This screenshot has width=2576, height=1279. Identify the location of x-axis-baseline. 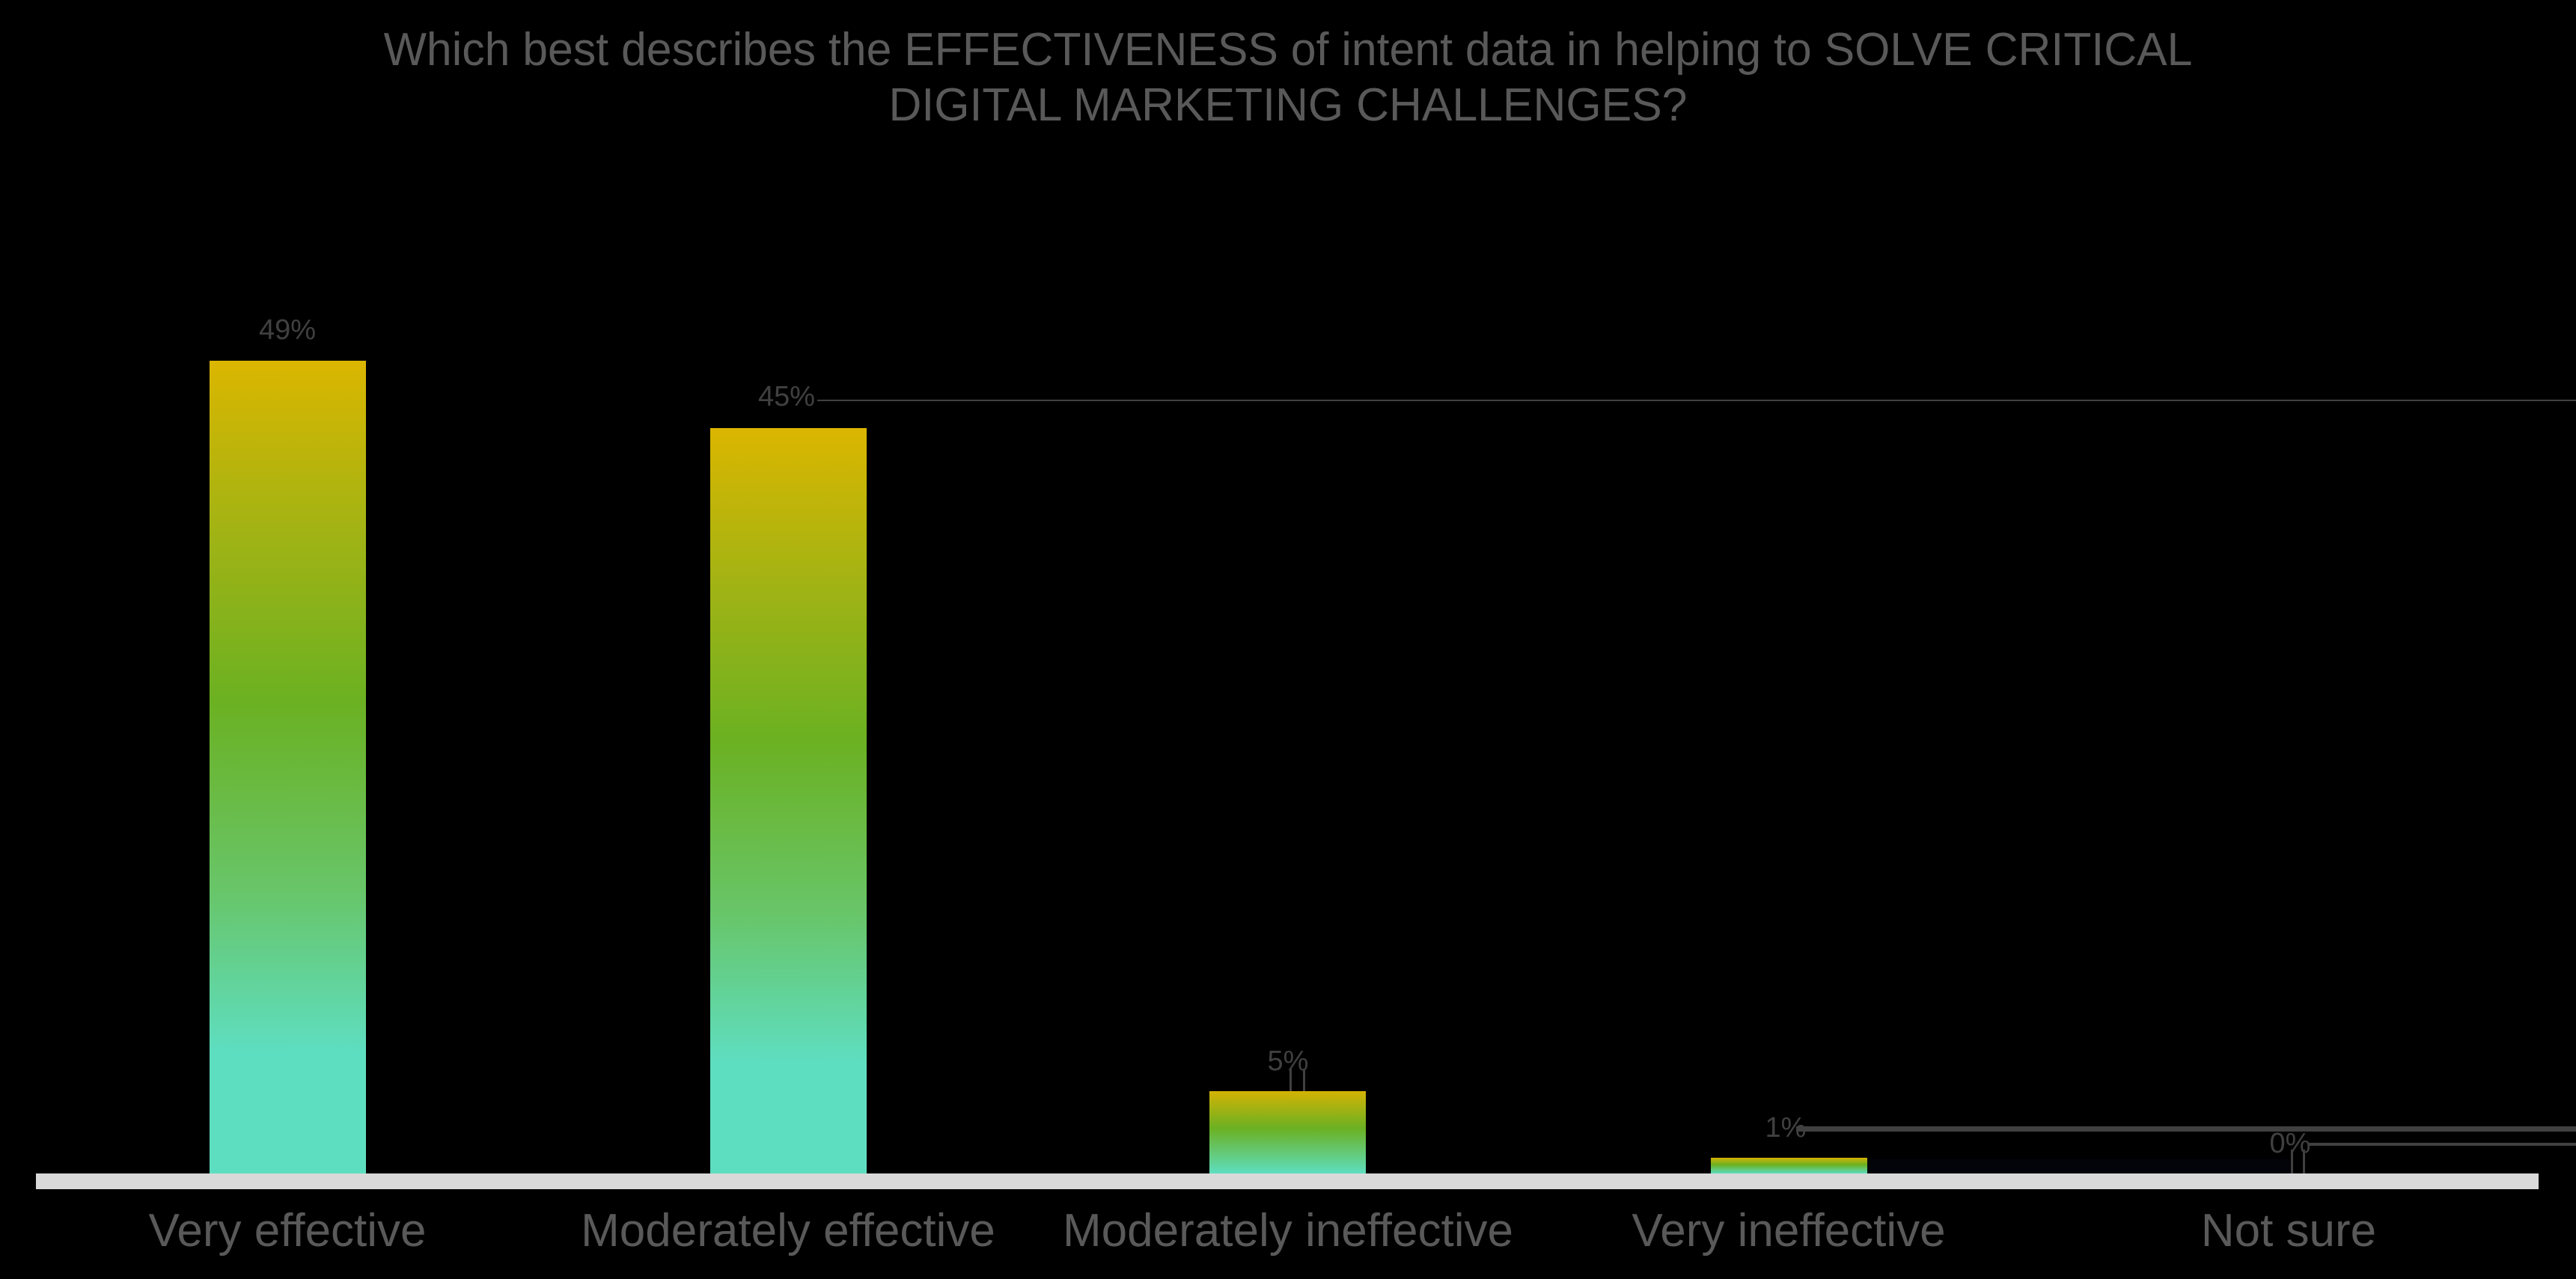
(1287, 1181).